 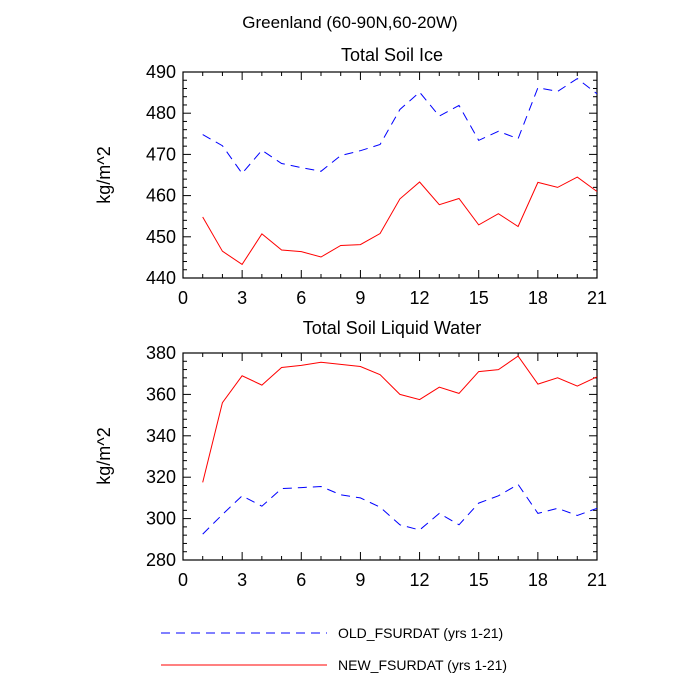 I want to click on y-tick-label: 440, so click(x=161, y=278).